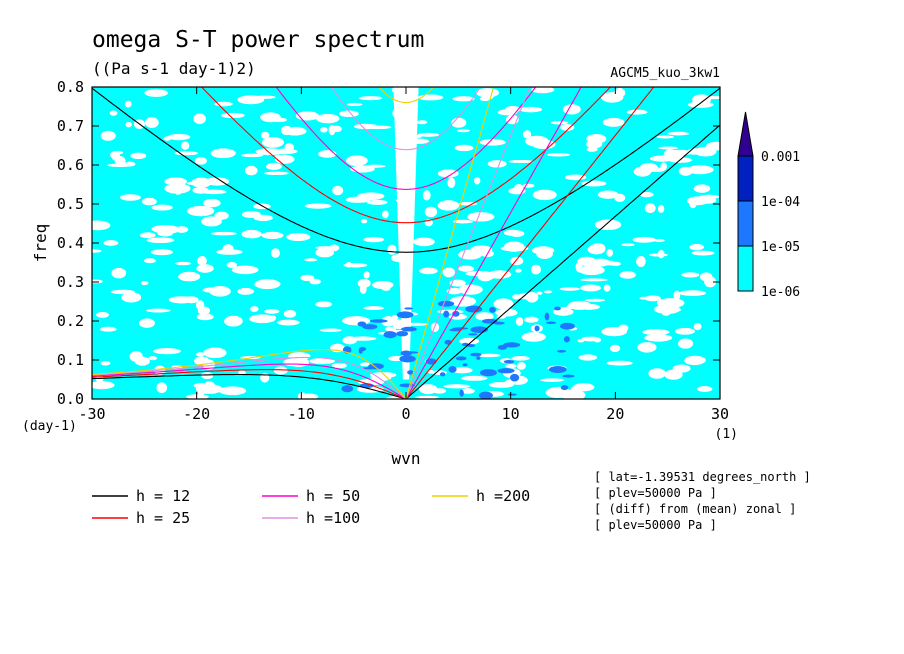 Image resolution: width=904 pixels, height=654 pixels. What do you see at coordinates (655, 525) in the screenshot?
I see `annotation-line: [ plev=50000 Pa ]` at bounding box center [655, 525].